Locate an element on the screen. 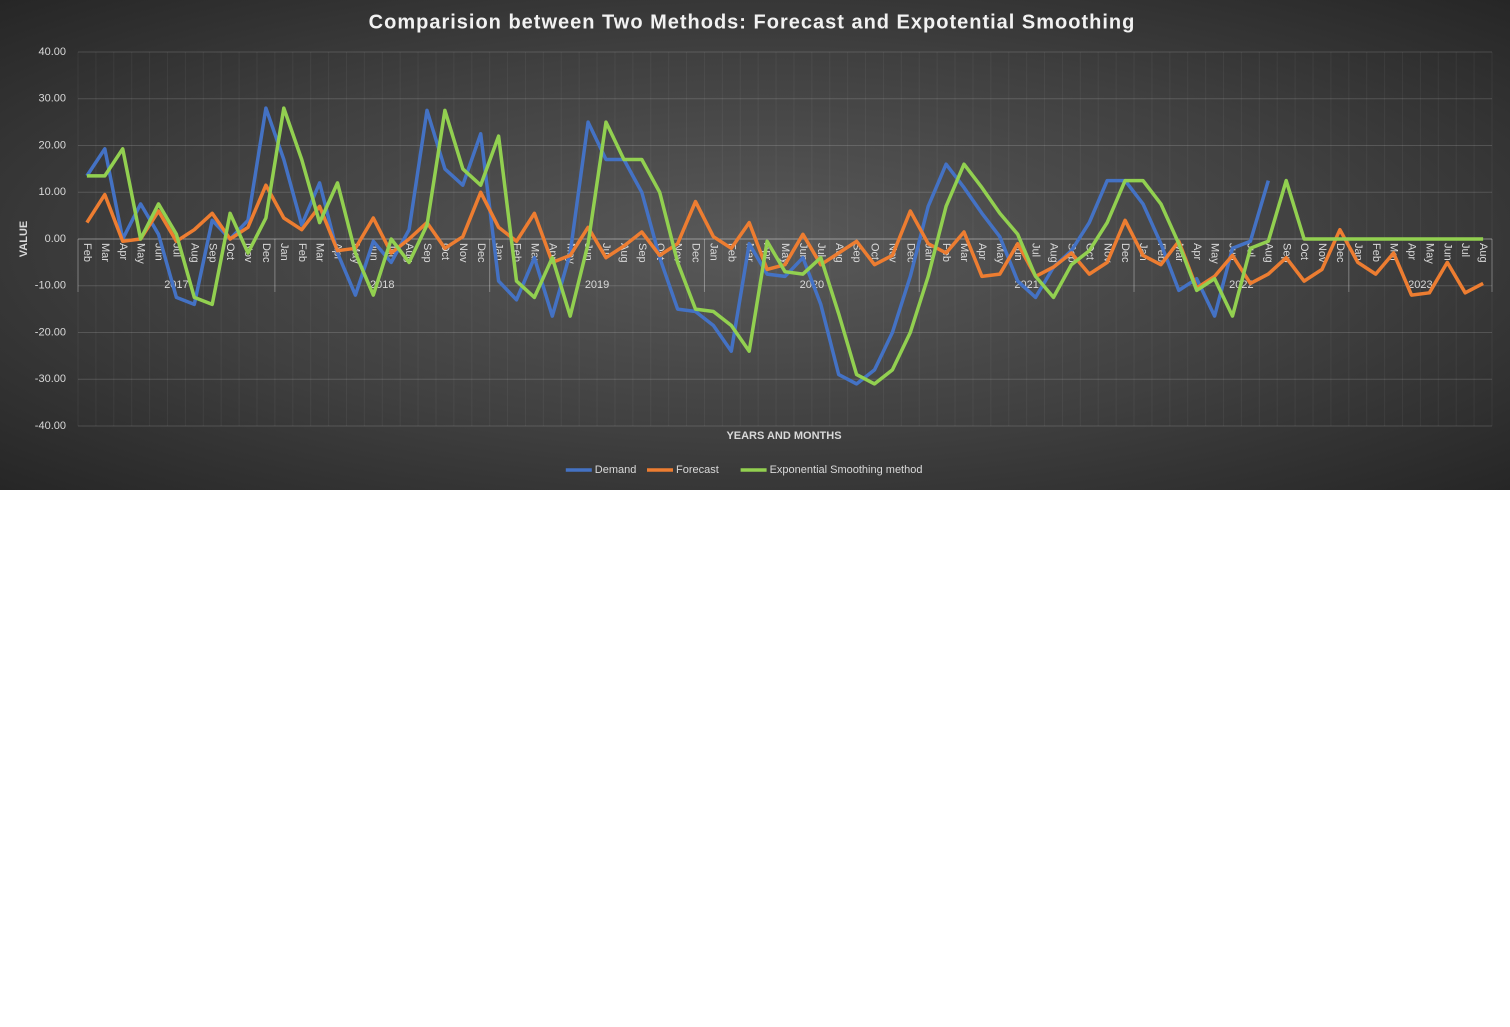  y-tick-label: -30.00 is located at coordinates (50, 379).